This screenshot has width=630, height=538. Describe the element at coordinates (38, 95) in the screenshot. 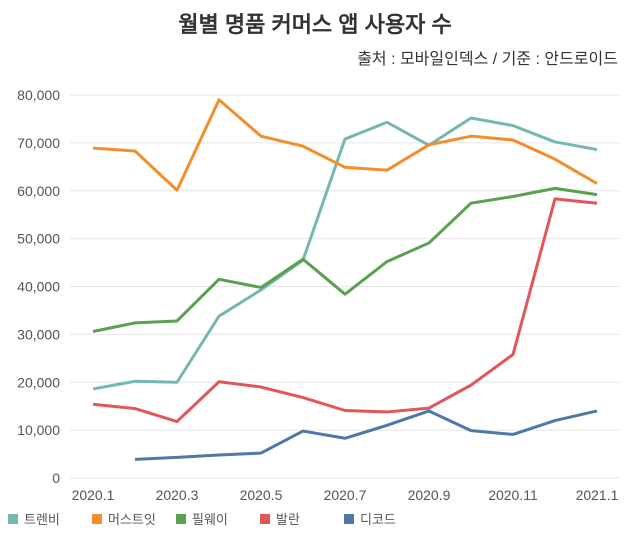

I see `y-tick-label: 80,000` at that location.